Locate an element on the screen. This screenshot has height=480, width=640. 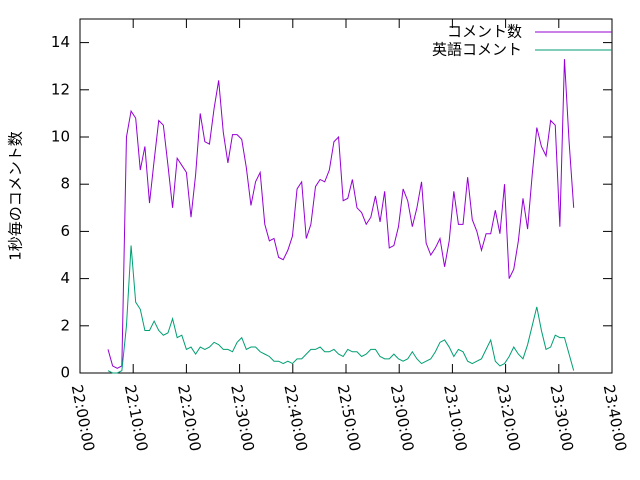
y-tick-label: 10 is located at coordinates (60, 137).